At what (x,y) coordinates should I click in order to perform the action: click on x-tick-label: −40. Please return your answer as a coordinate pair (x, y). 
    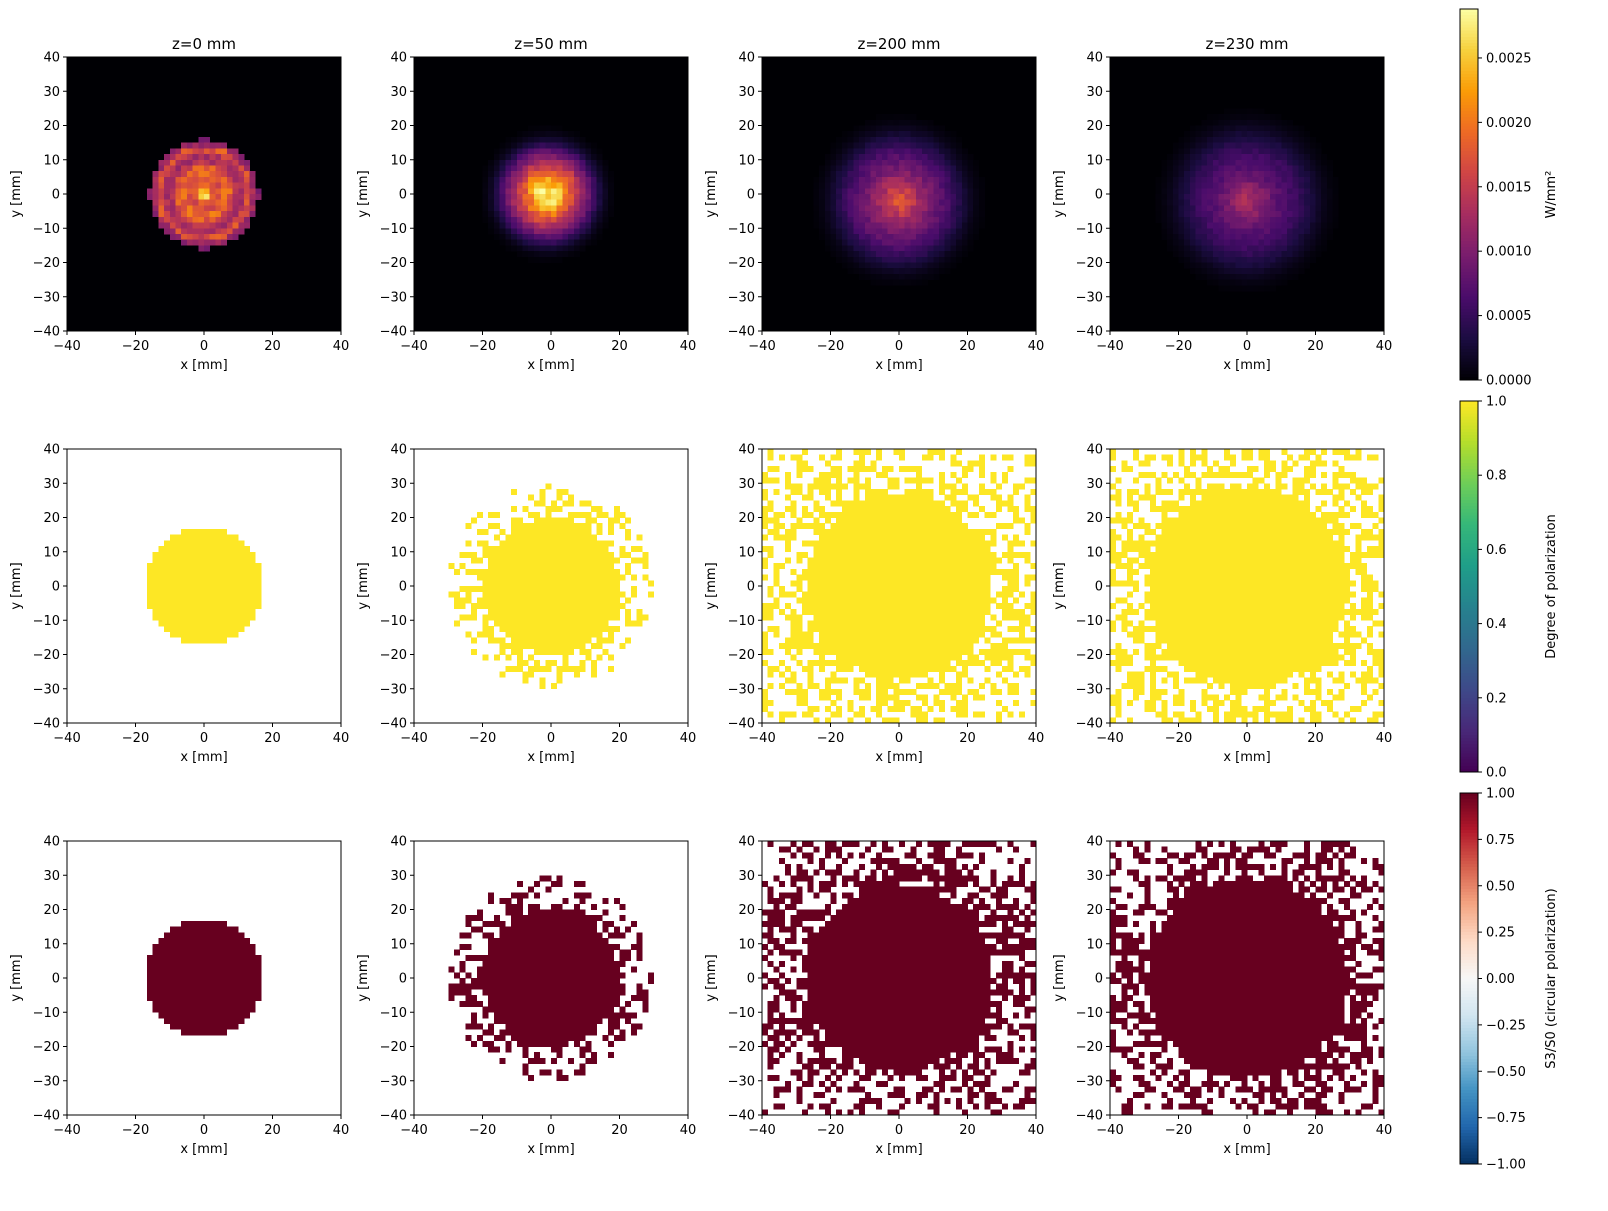
    Looking at the image, I should click on (413, 738).